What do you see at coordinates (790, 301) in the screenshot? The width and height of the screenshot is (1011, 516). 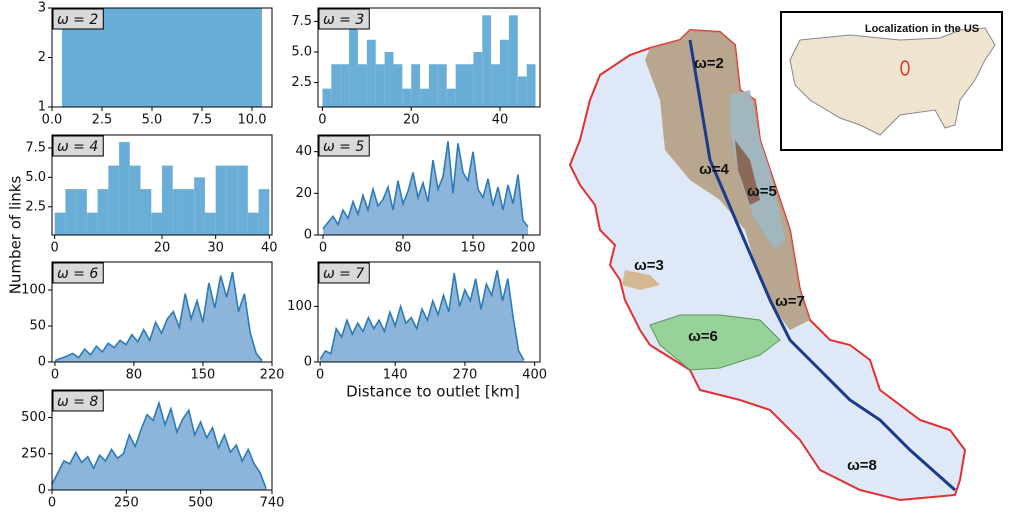 I see `map-label: ω=7` at bounding box center [790, 301].